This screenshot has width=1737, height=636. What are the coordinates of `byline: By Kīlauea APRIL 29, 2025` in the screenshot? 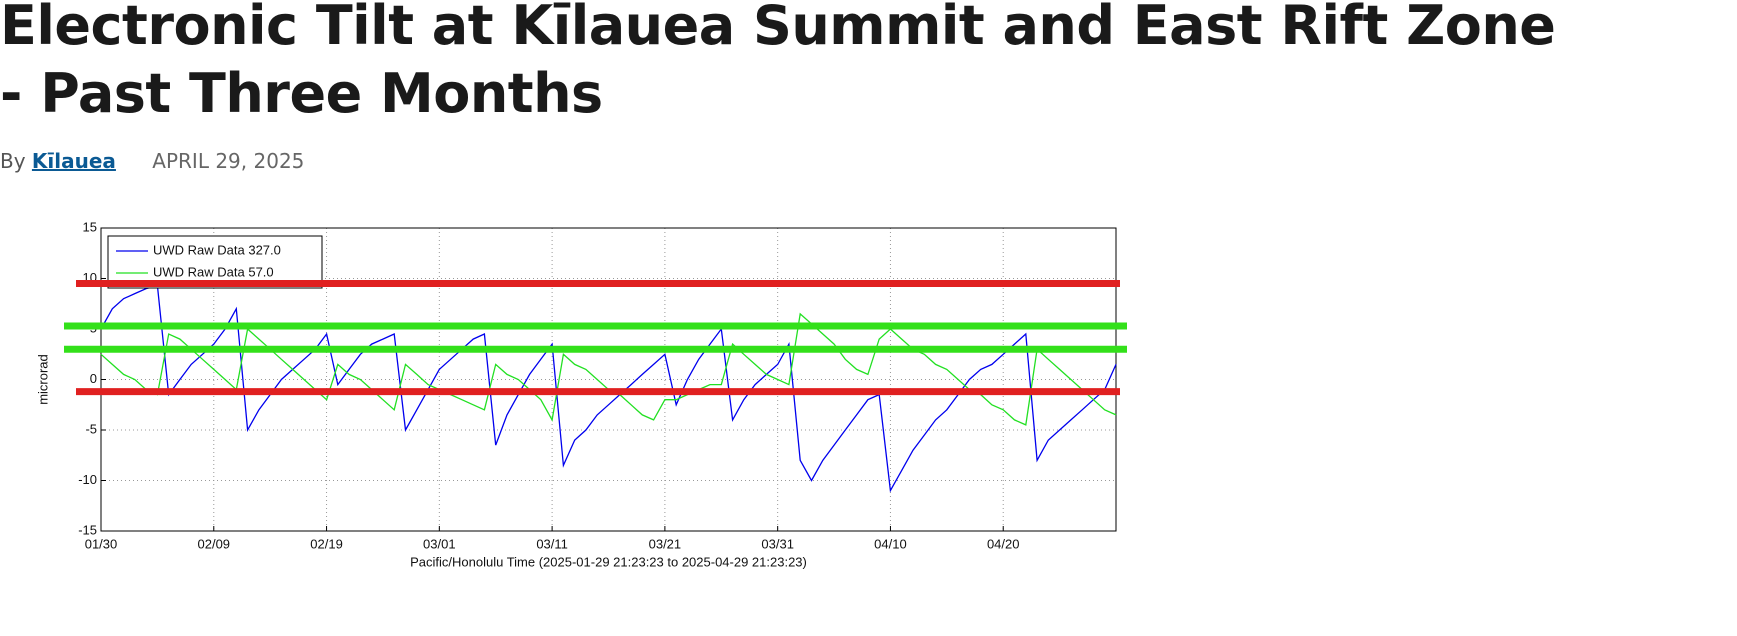 It's located at (152, 161).